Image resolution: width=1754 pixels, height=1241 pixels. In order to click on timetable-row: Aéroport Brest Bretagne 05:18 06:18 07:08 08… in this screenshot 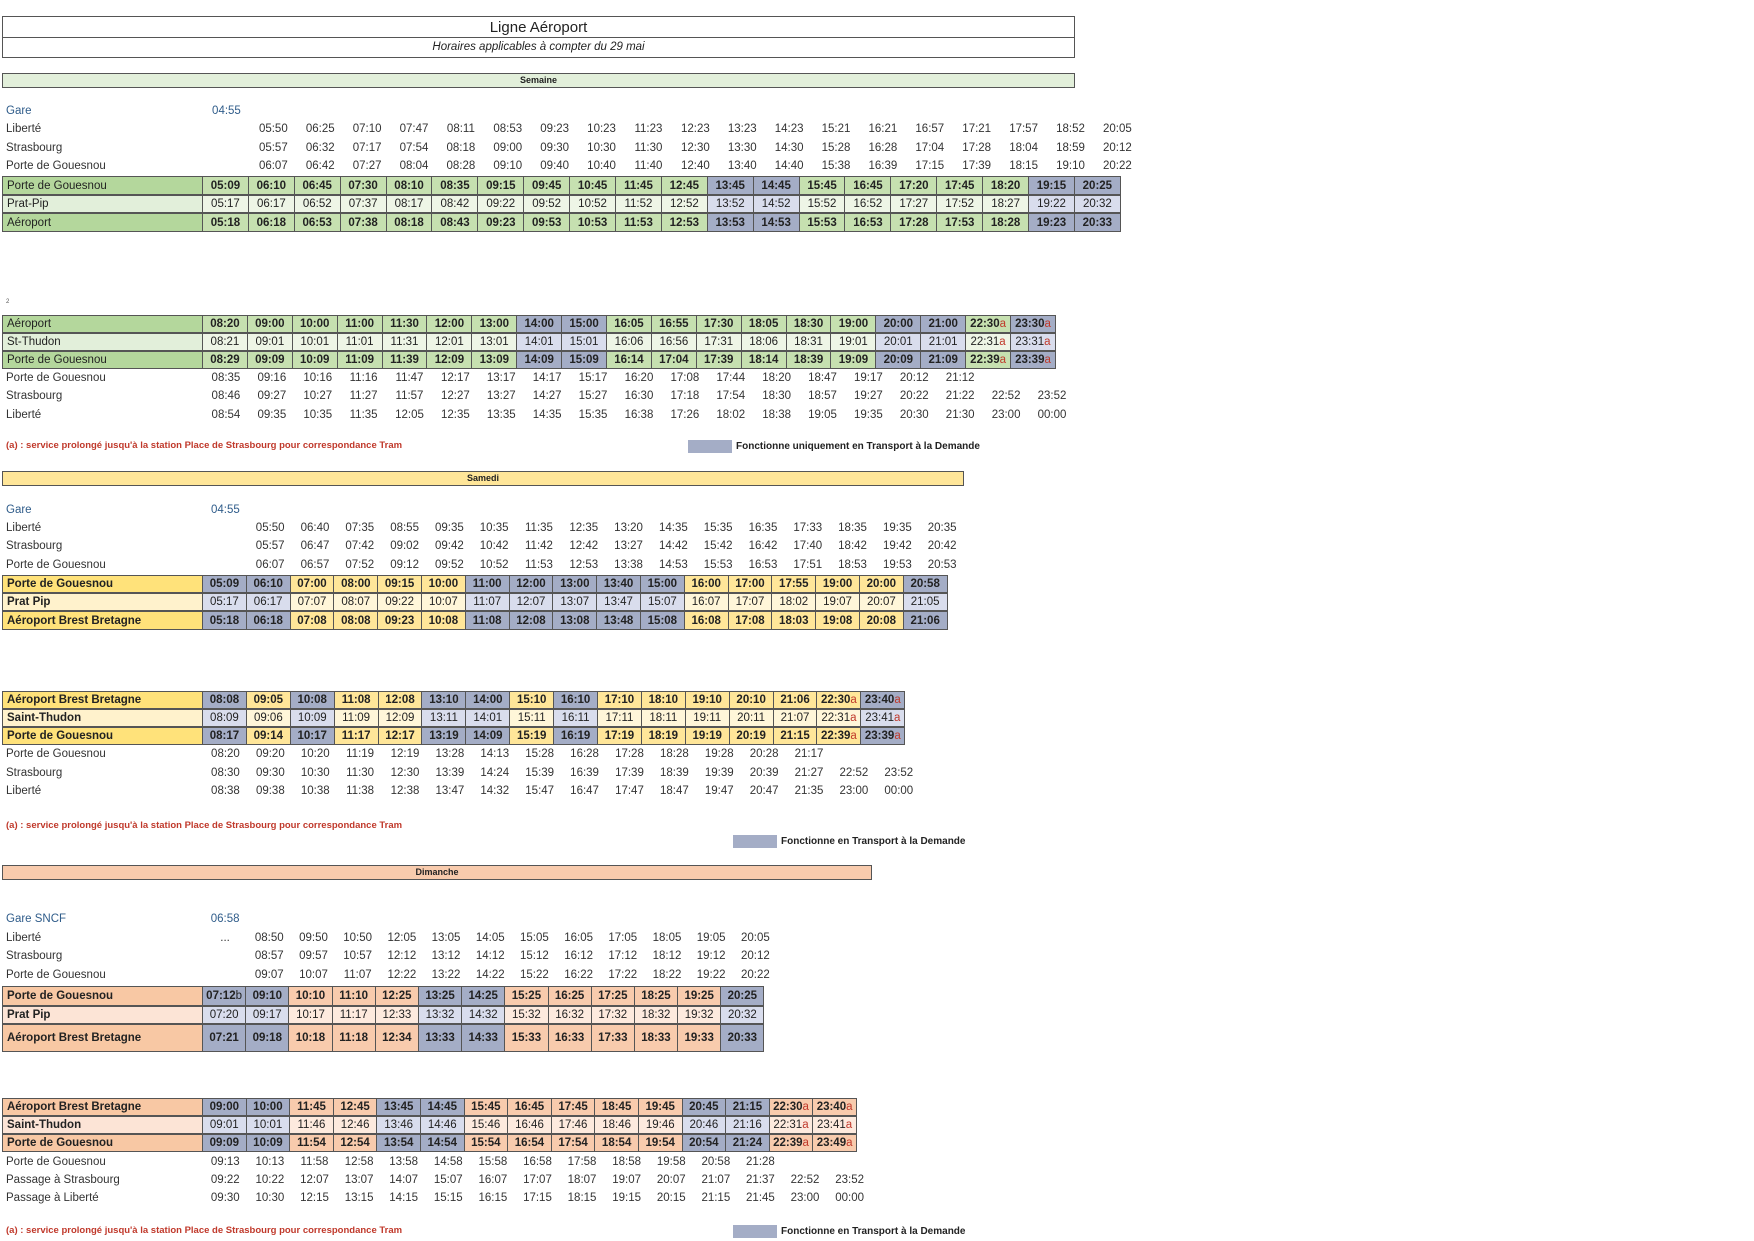, I will do `click(475, 620)`.